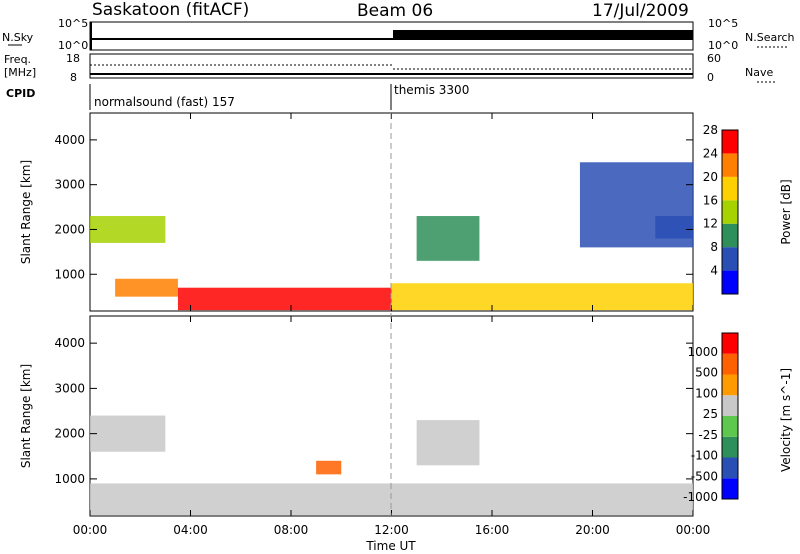  I want to click on nsky-strip: N.Sky 10^5 10^0 10^5 10^0 N.Search, so click(398, 34).